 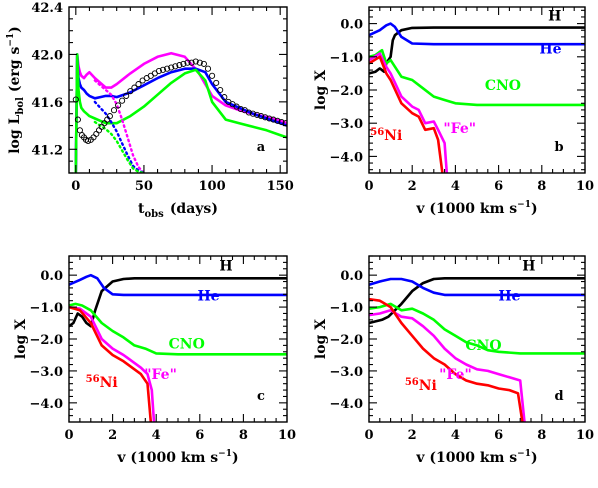 What do you see at coordinates (585, 186) in the screenshot?
I see `x-tick-label: 10` at bounding box center [585, 186].